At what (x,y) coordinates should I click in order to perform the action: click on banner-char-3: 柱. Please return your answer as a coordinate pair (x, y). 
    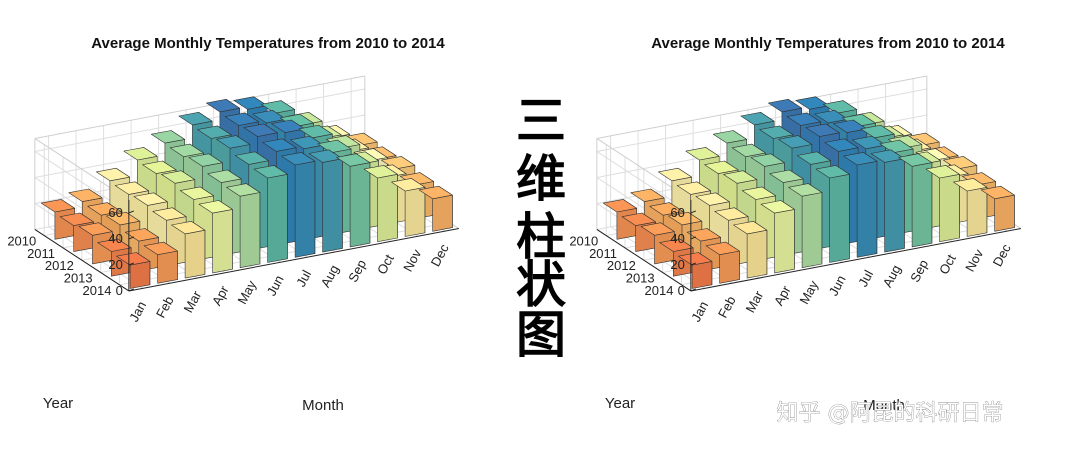
    Looking at the image, I should click on (541, 236).